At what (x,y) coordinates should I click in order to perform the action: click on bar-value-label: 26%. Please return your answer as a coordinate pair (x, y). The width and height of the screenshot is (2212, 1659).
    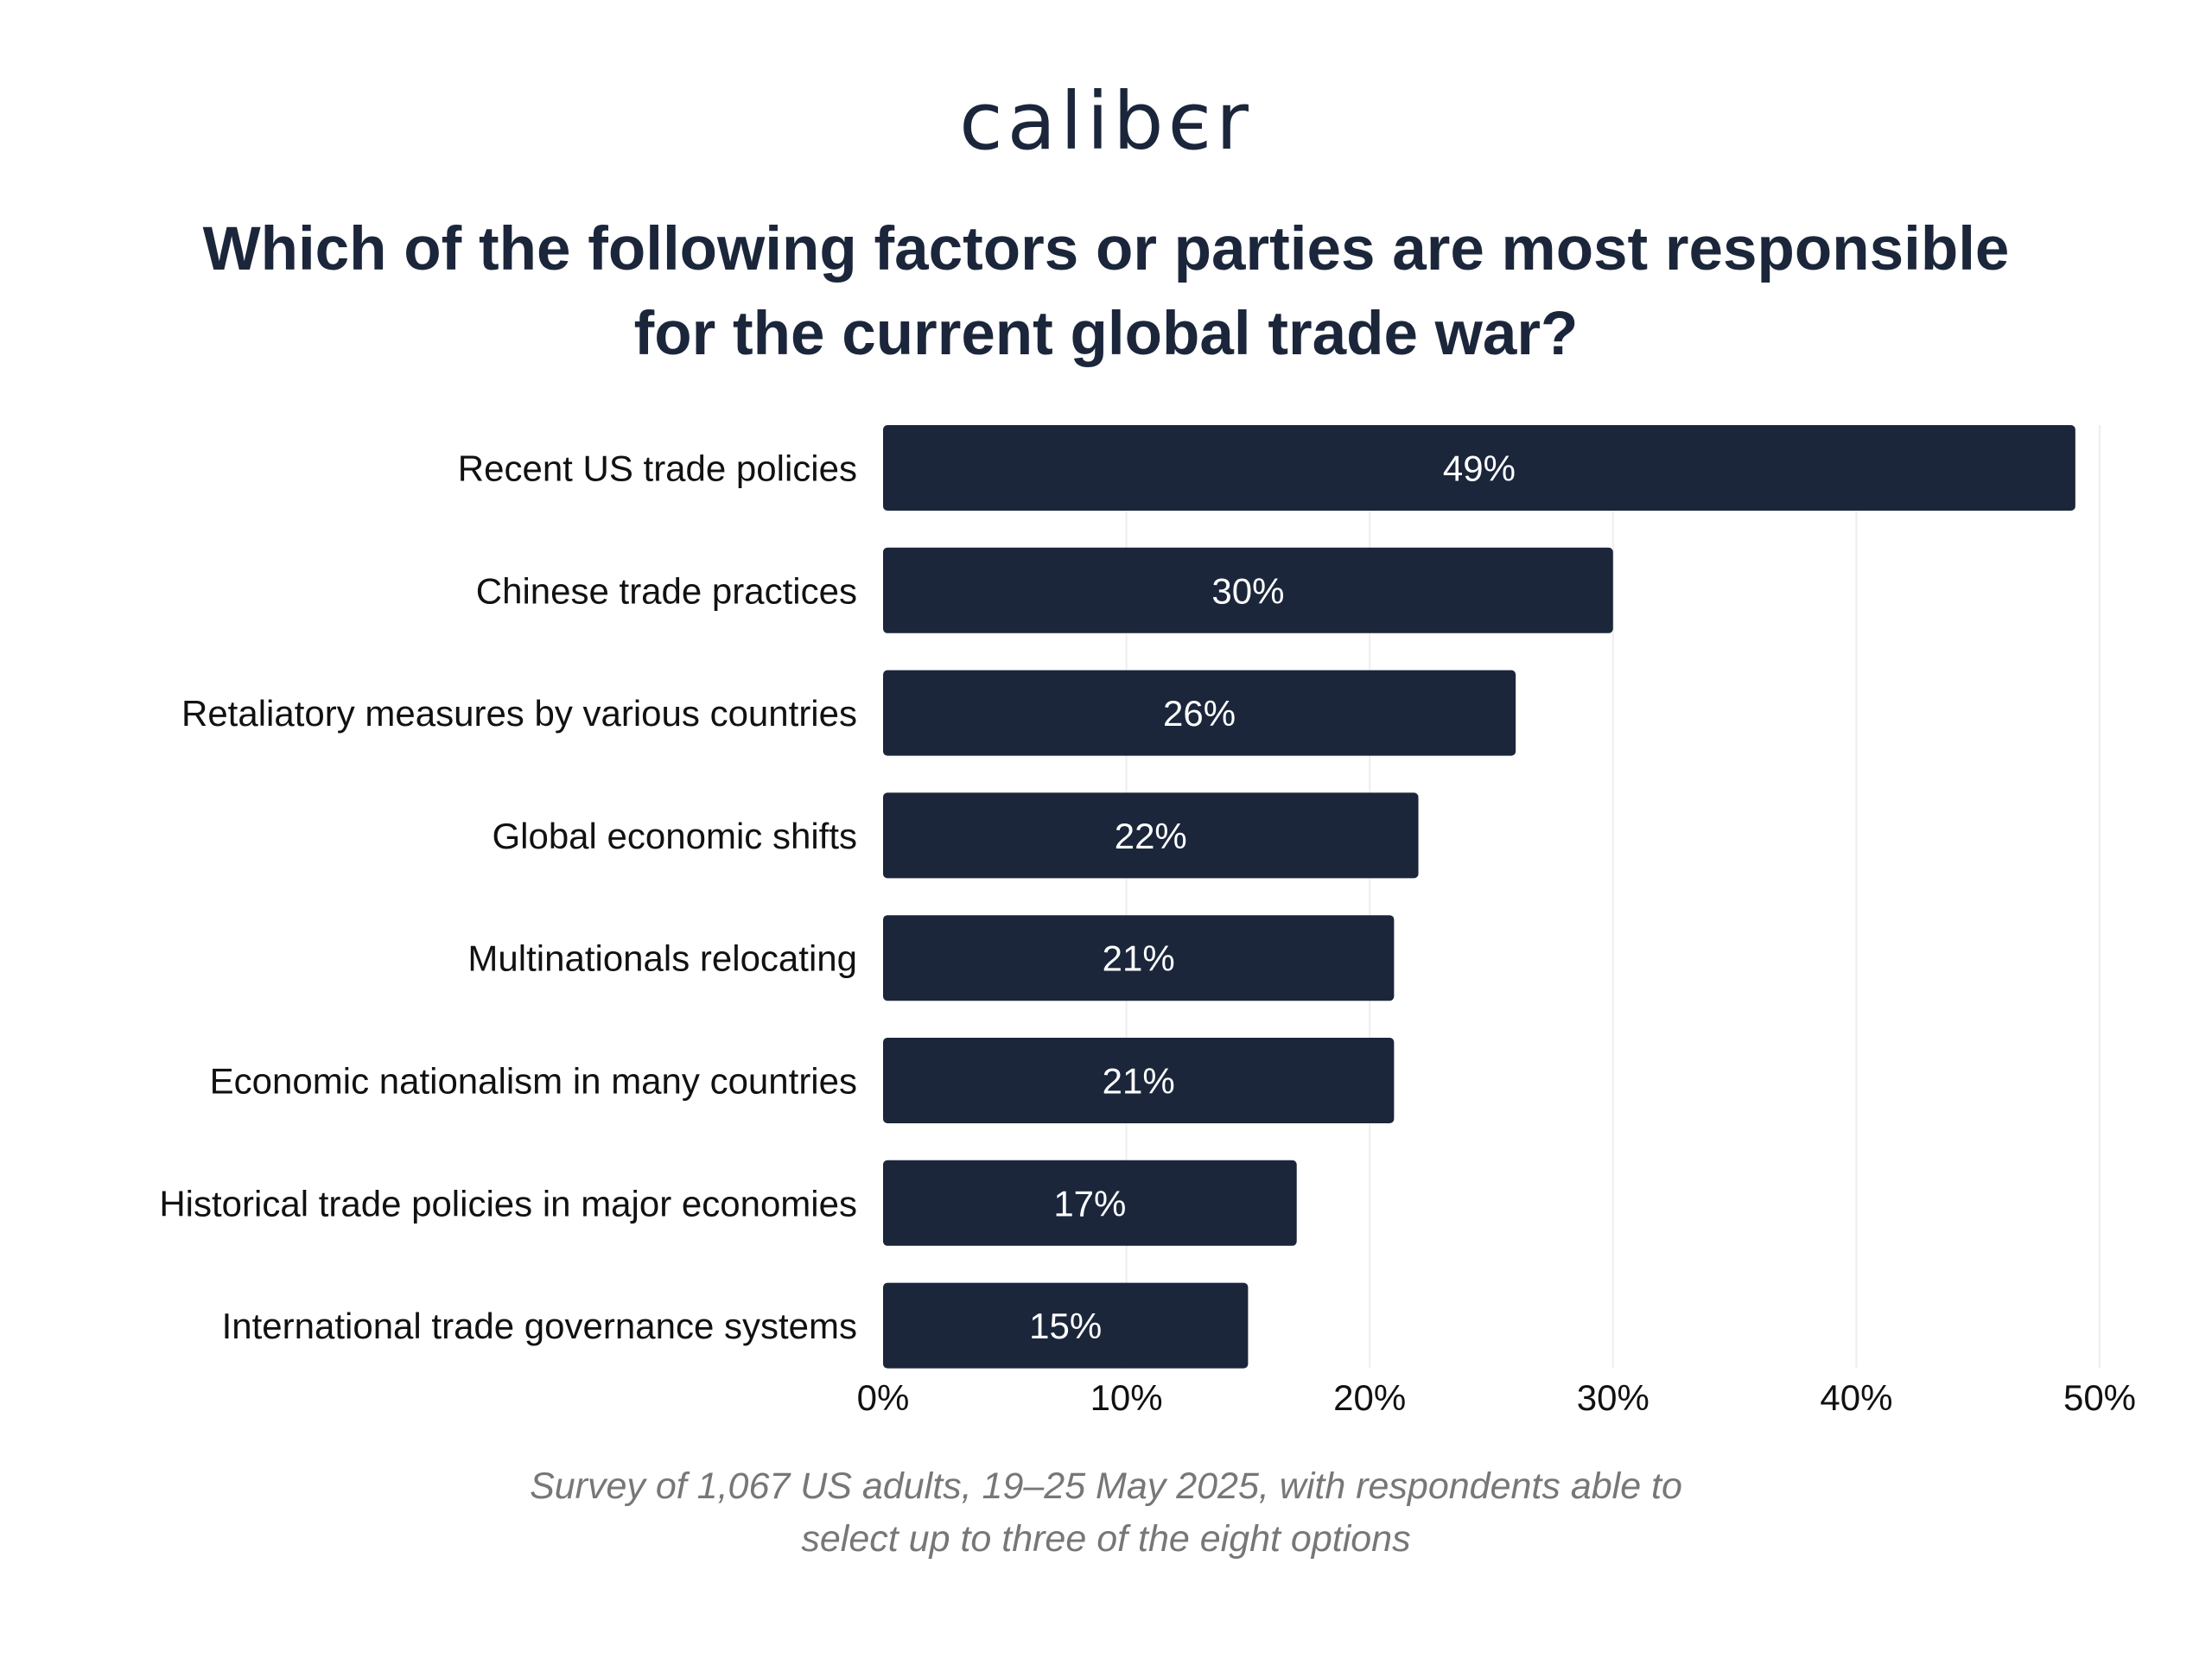
    Looking at the image, I should click on (1199, 713).